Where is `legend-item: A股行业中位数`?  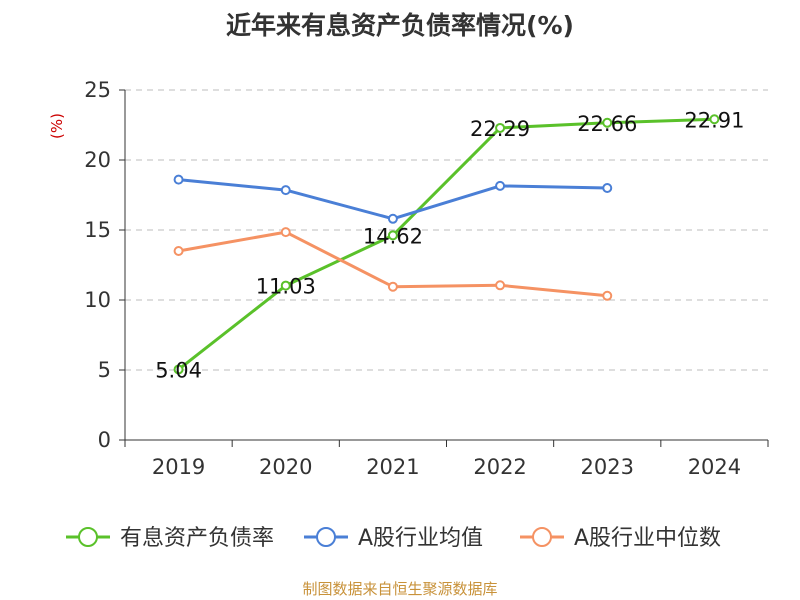
legend-item: A股行业中位数 is located at coordinates (620, 538).